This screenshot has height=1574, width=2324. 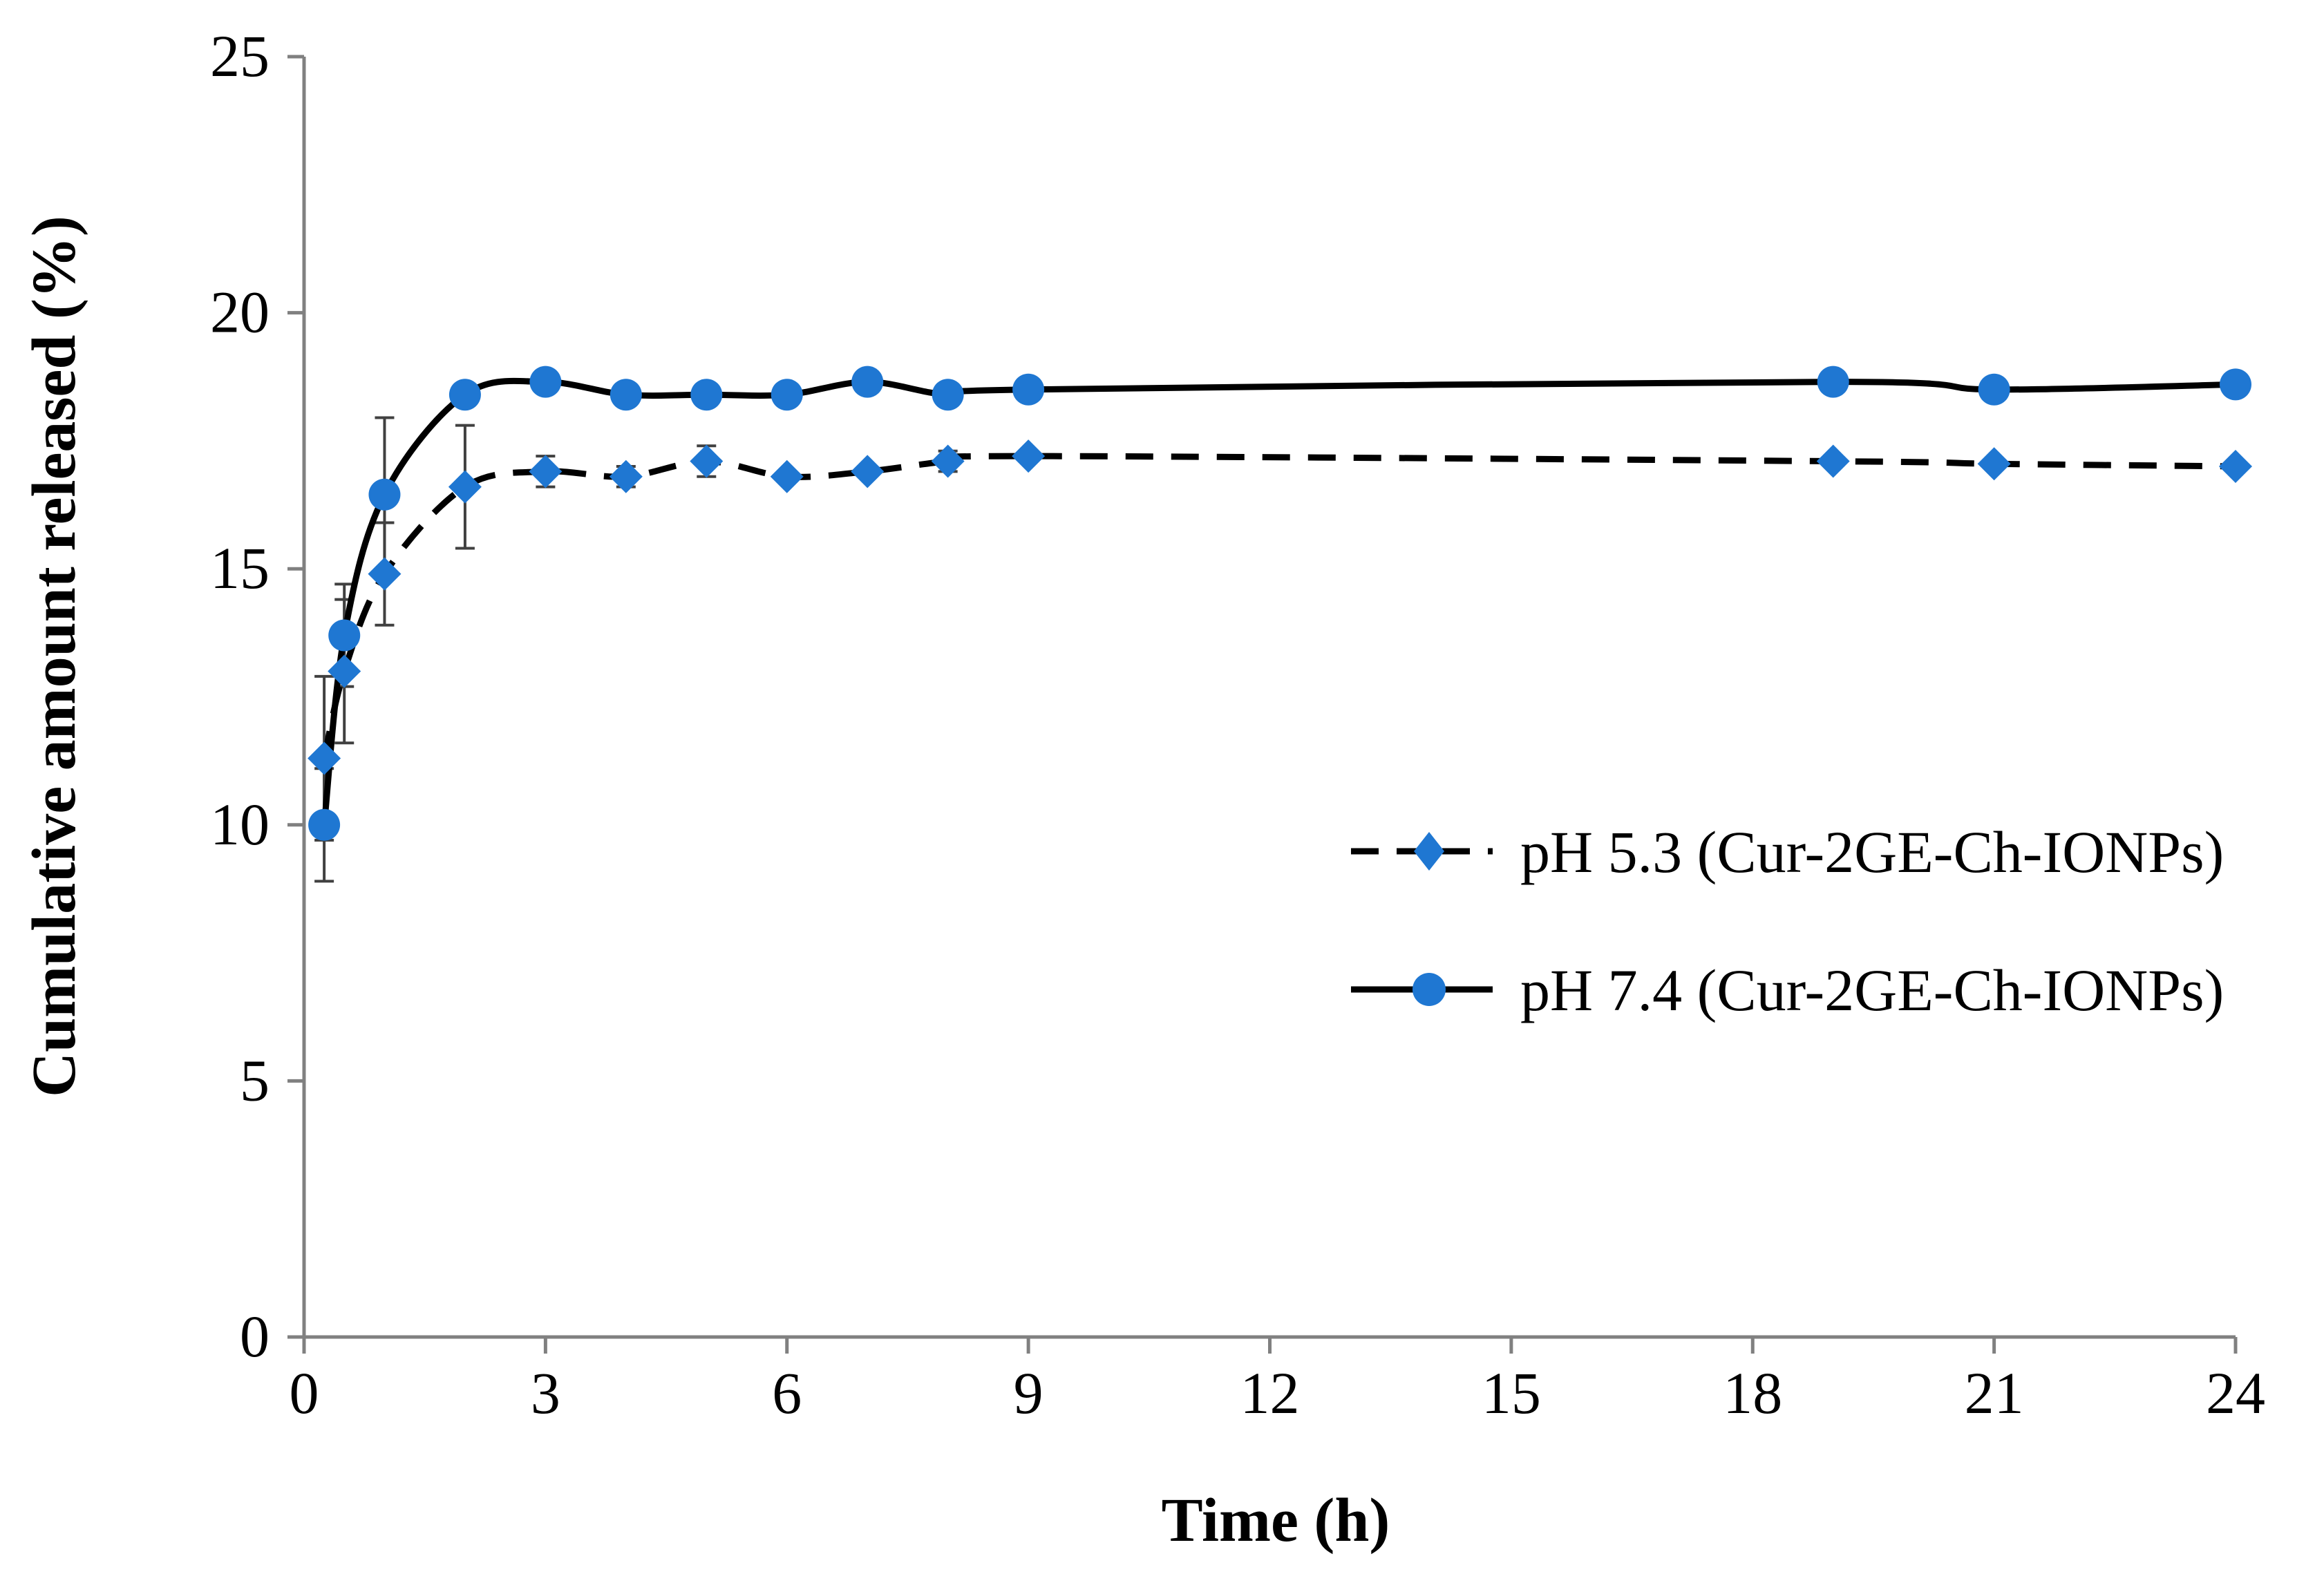 I want to click on error-bars, so click(x=636, y=649).